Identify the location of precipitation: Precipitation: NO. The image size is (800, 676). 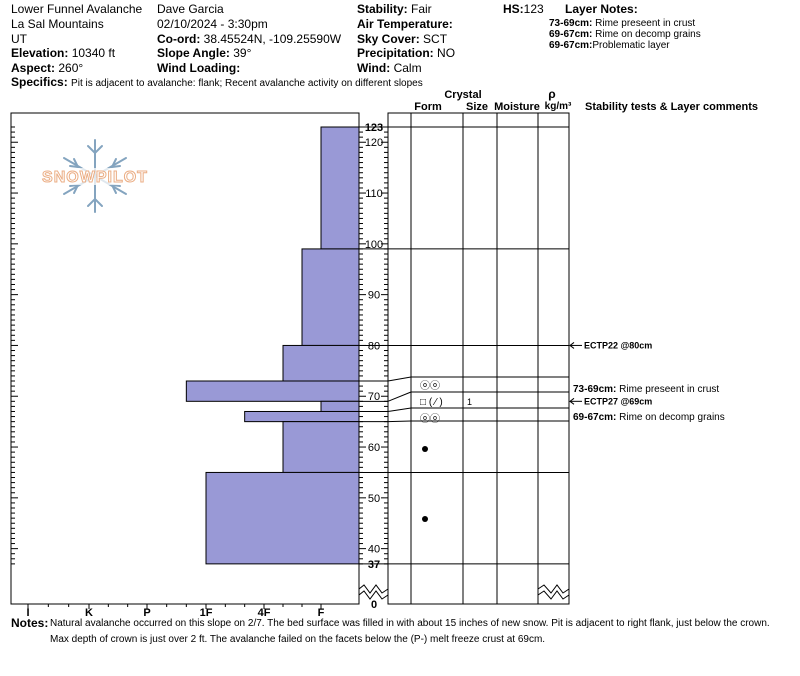
(406, 53).